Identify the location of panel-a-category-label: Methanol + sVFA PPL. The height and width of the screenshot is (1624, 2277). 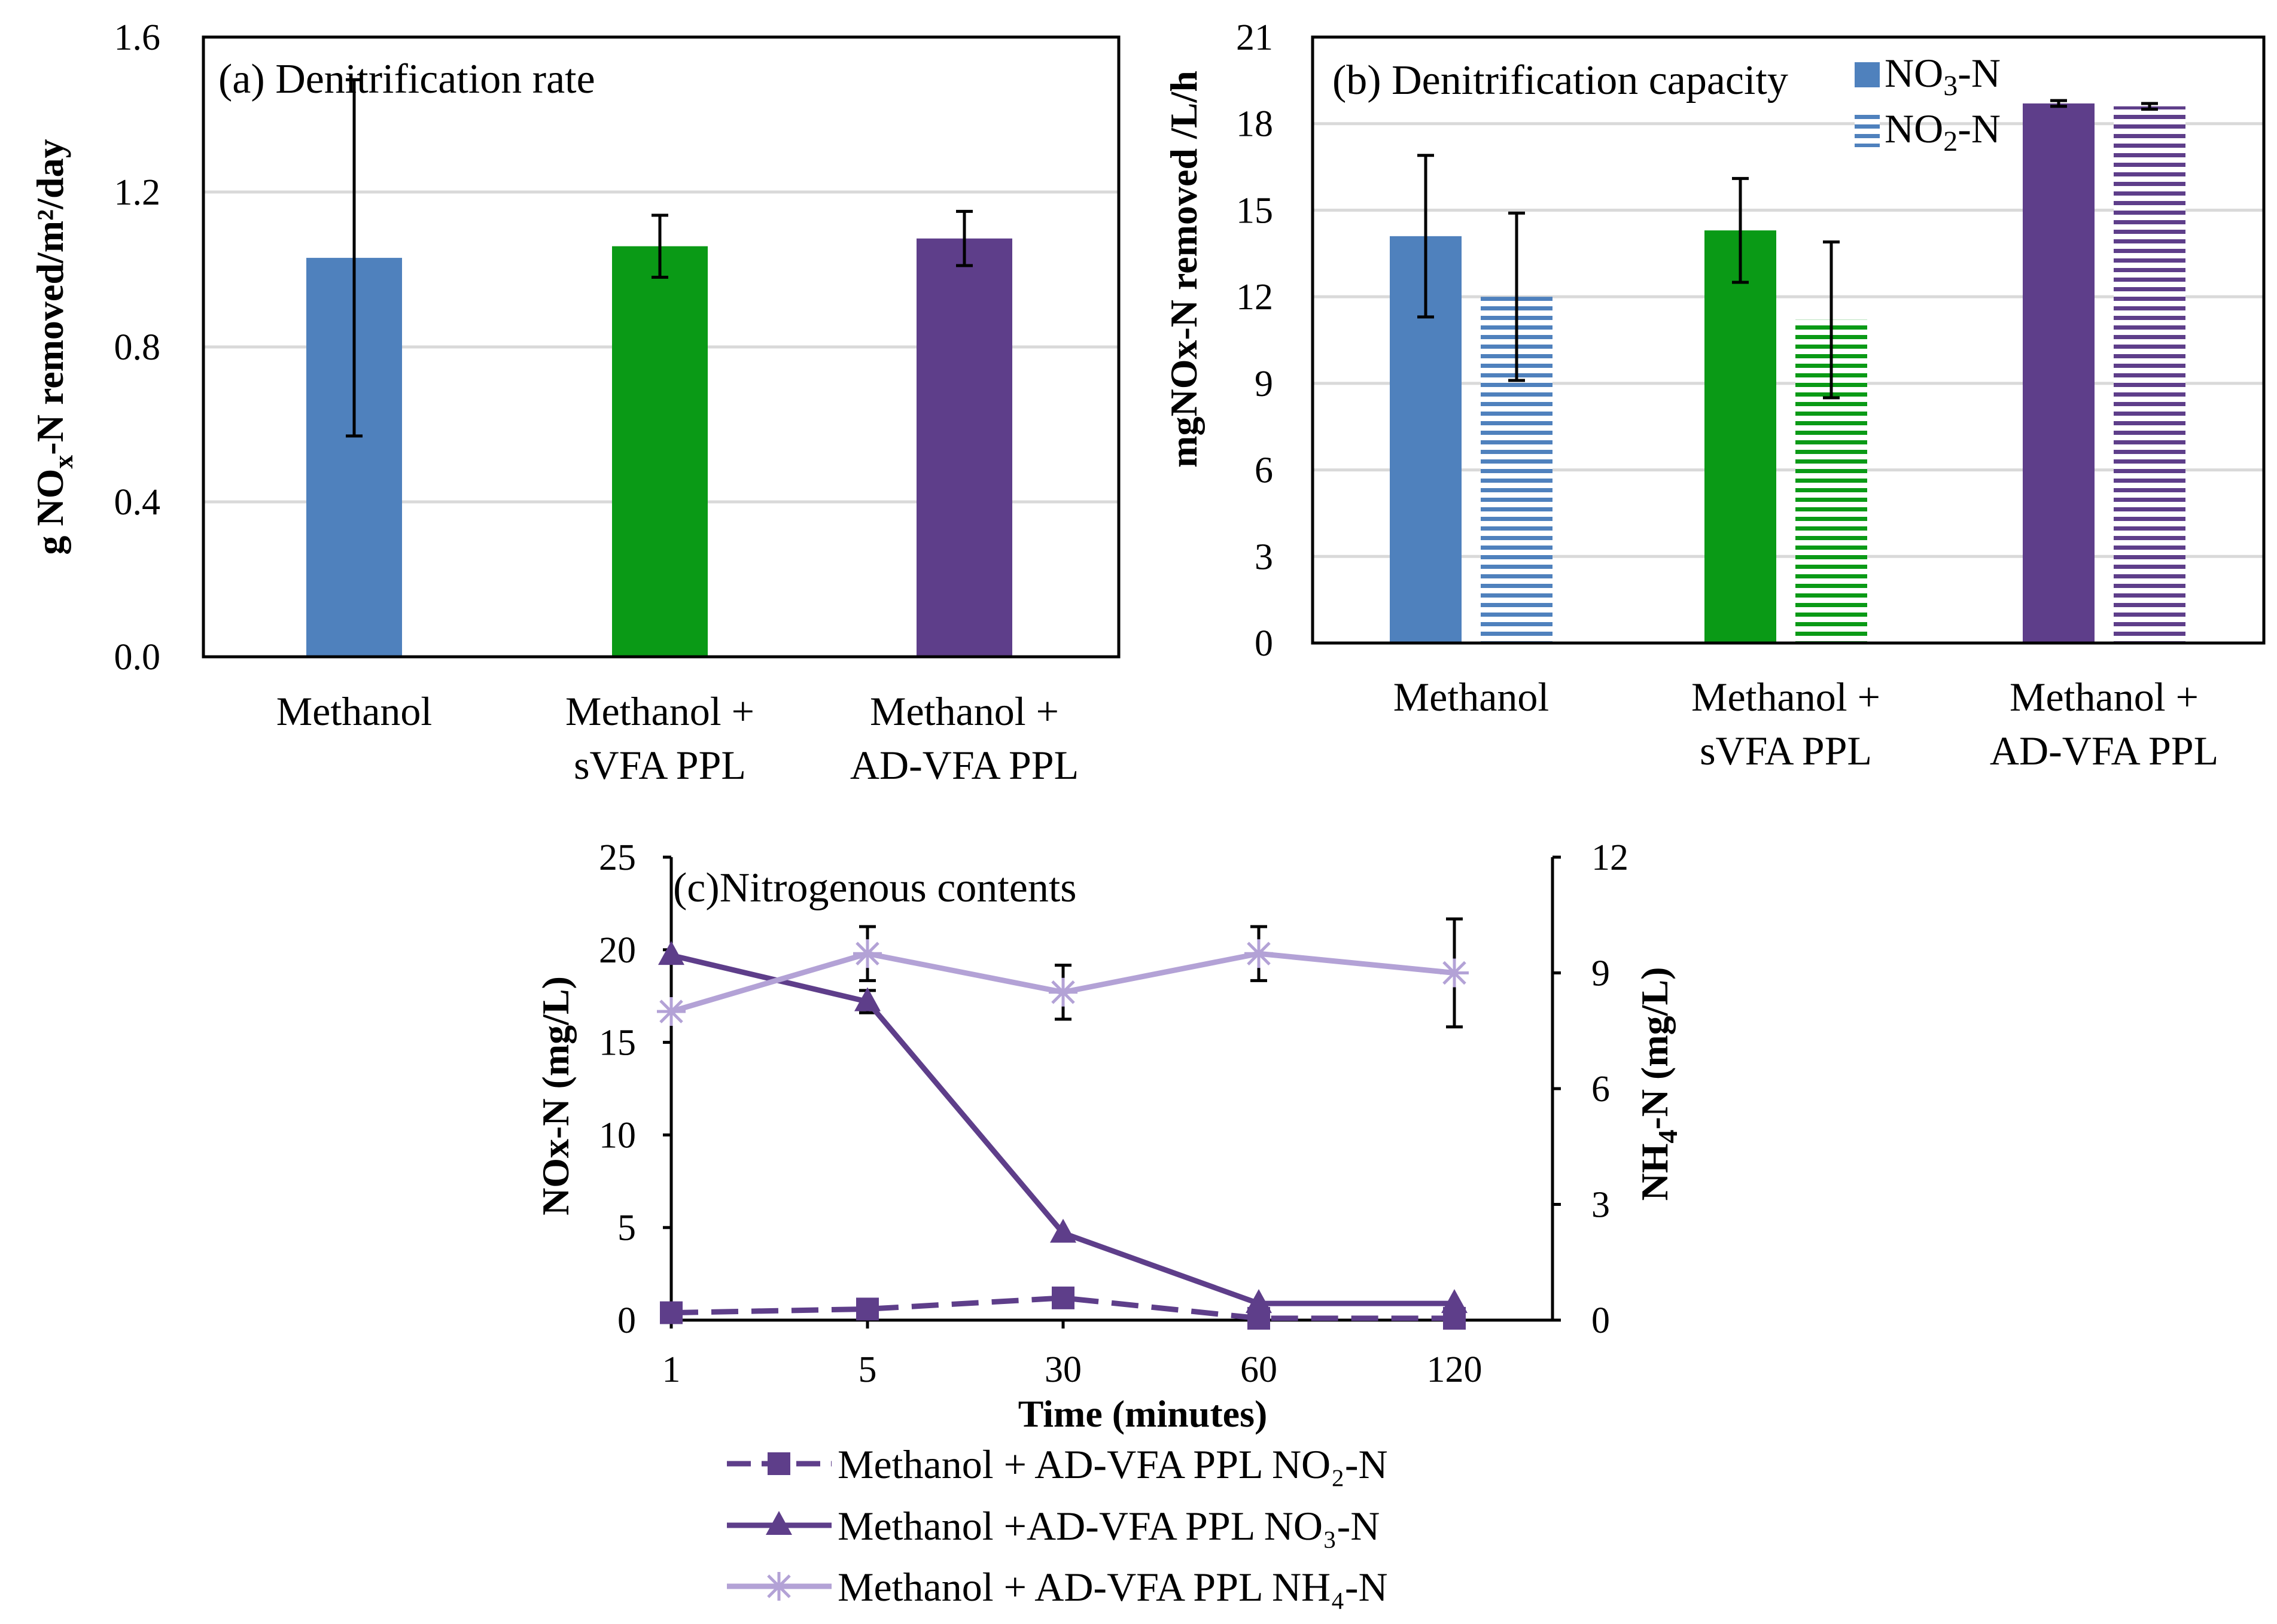
(659, 738).